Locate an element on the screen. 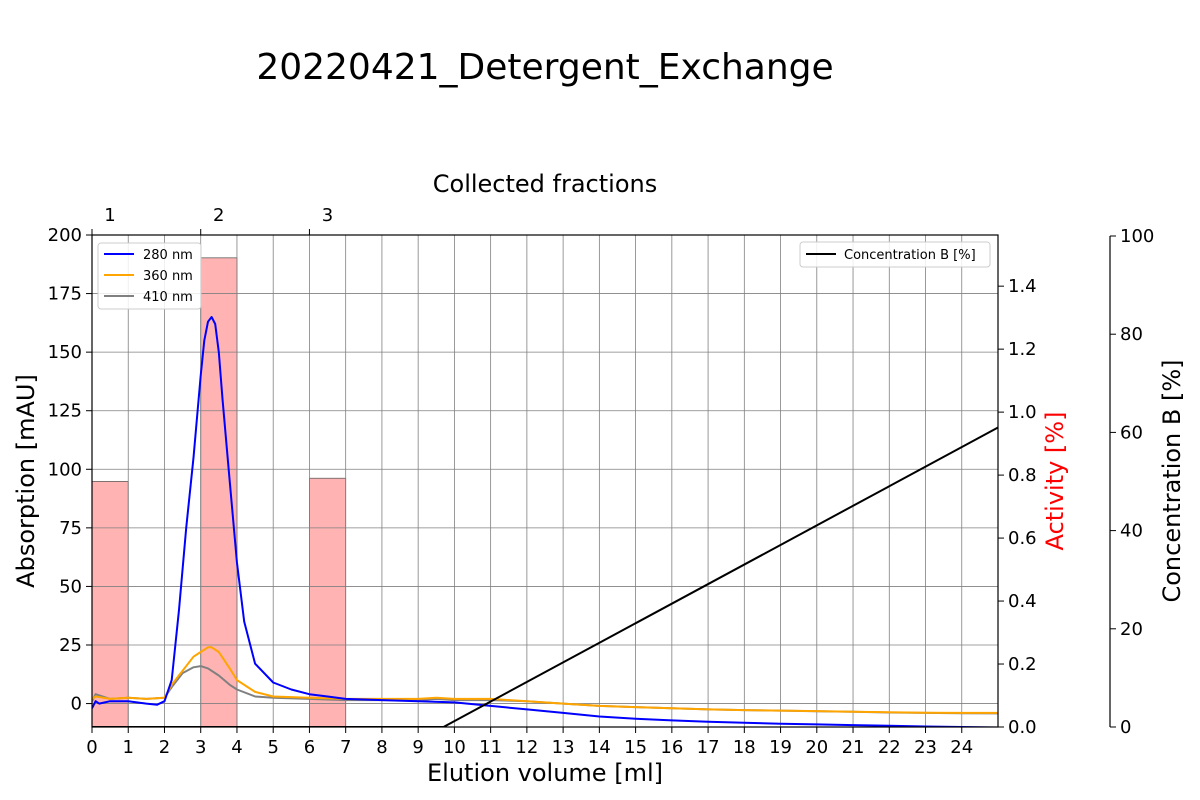  y-tick-label: 200 is located at coordinates (65, 235).